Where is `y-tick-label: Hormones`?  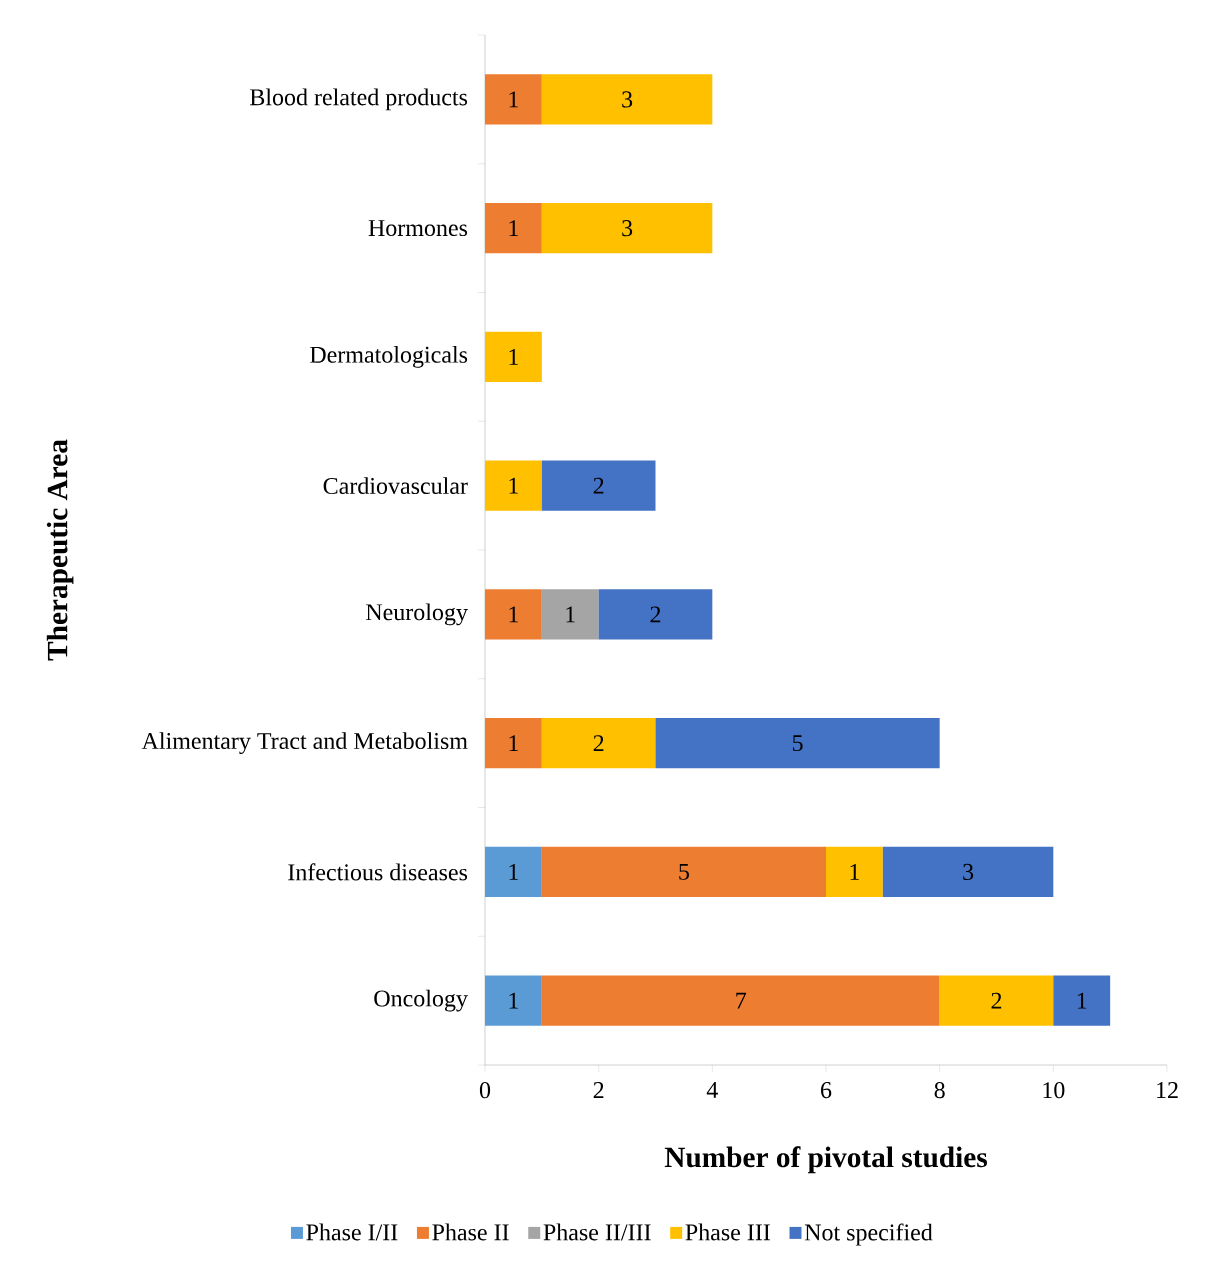 y-tick-label: Hormones is located at coordinates (418, 228).